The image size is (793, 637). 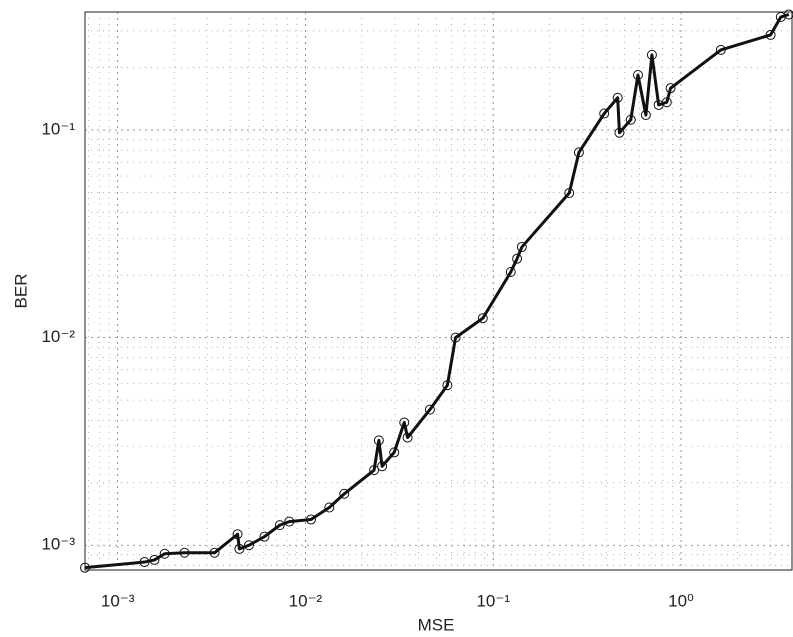 What do you see at coordinates (306, 600) in the screenshot?
I see `x-tick-label: 10⁻²` at bounding box center [306, 600].